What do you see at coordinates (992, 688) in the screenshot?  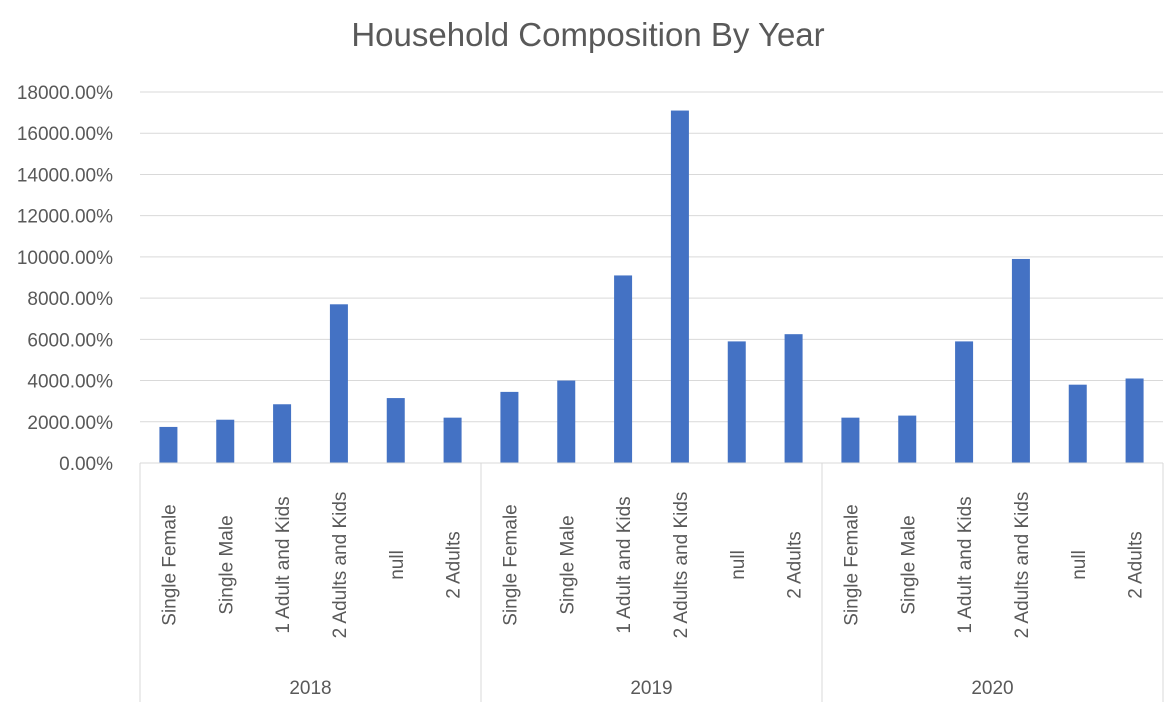 I see `year-label: 2020` at bounding box center [992, 688].